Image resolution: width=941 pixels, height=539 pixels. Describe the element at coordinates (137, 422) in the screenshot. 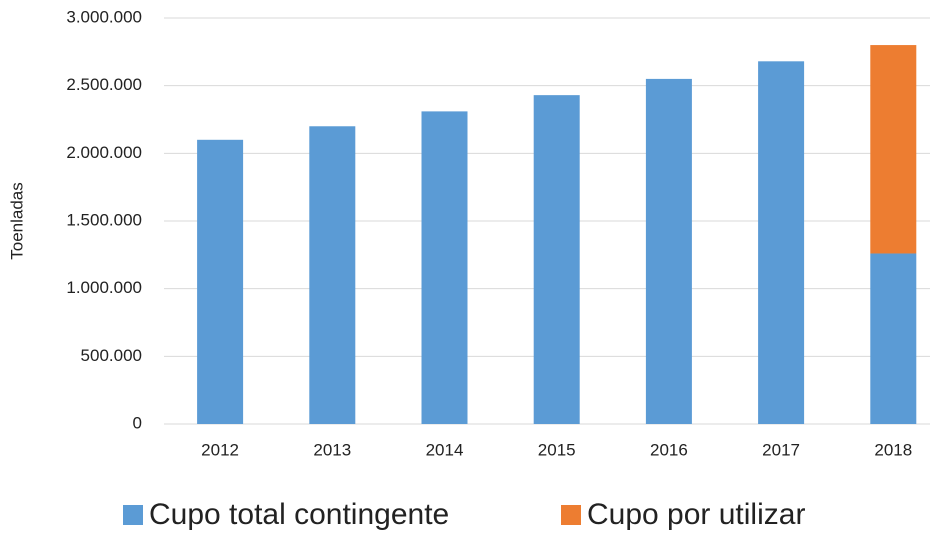

I see `y-tick-label: 0` at that location.